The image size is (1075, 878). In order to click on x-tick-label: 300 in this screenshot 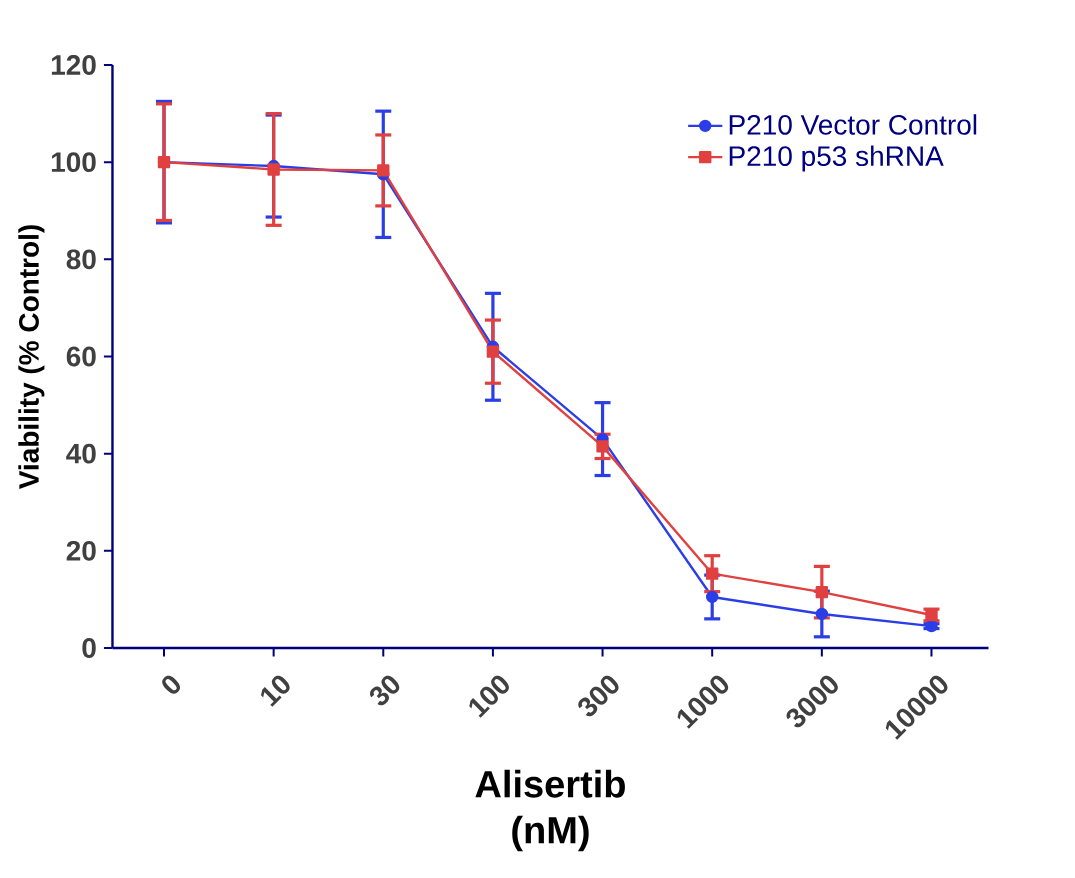, I will do `click(598, 696)`.